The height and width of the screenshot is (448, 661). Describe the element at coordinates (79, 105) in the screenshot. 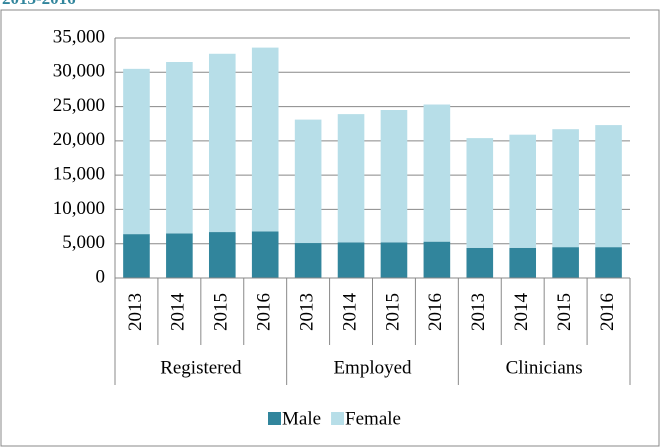

I see `y-tick-label: 25,000` at that location.